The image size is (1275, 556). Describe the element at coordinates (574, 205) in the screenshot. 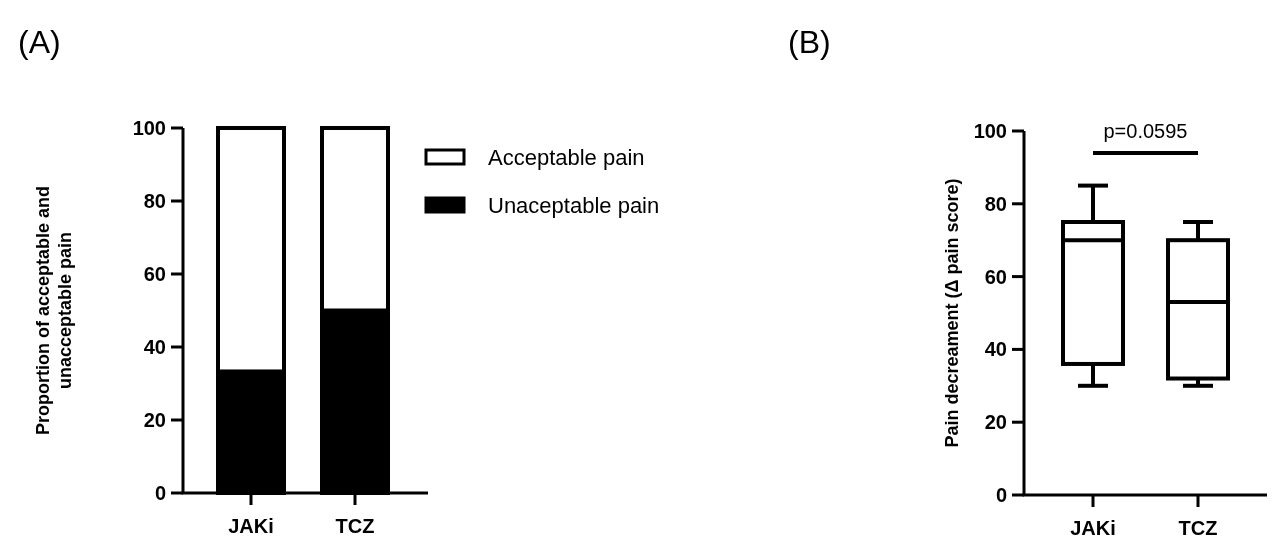

I see `legend-label: Unaceptable pain` at that location.